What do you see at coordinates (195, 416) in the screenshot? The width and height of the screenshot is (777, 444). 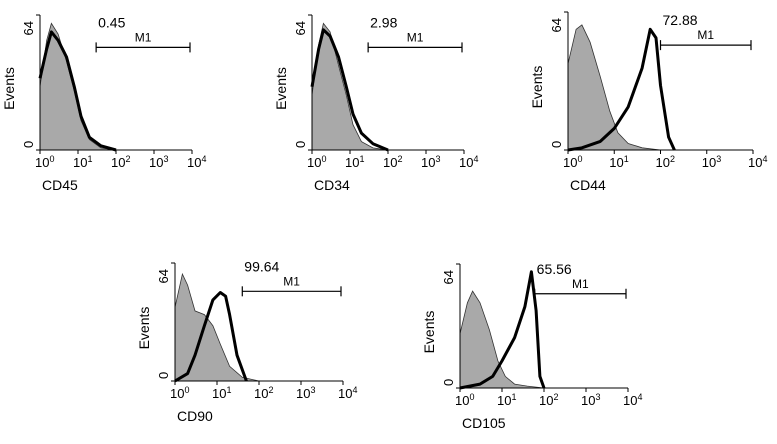 I see `marker-axis-label: CD90` at bounding box center [195, 416].